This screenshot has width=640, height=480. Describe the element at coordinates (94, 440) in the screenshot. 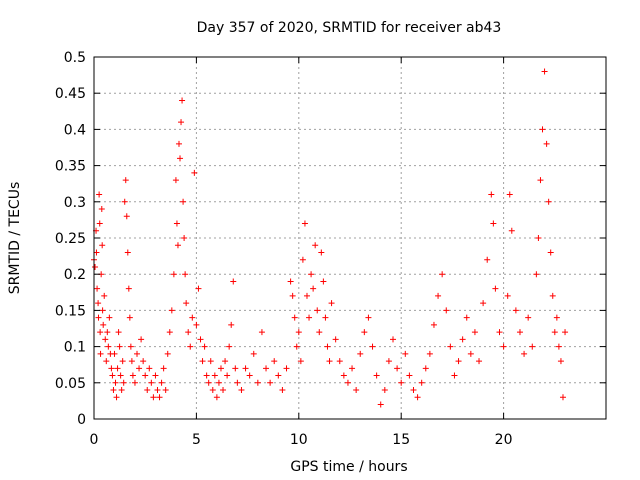

I see `x-tick-label: 0` at that location.